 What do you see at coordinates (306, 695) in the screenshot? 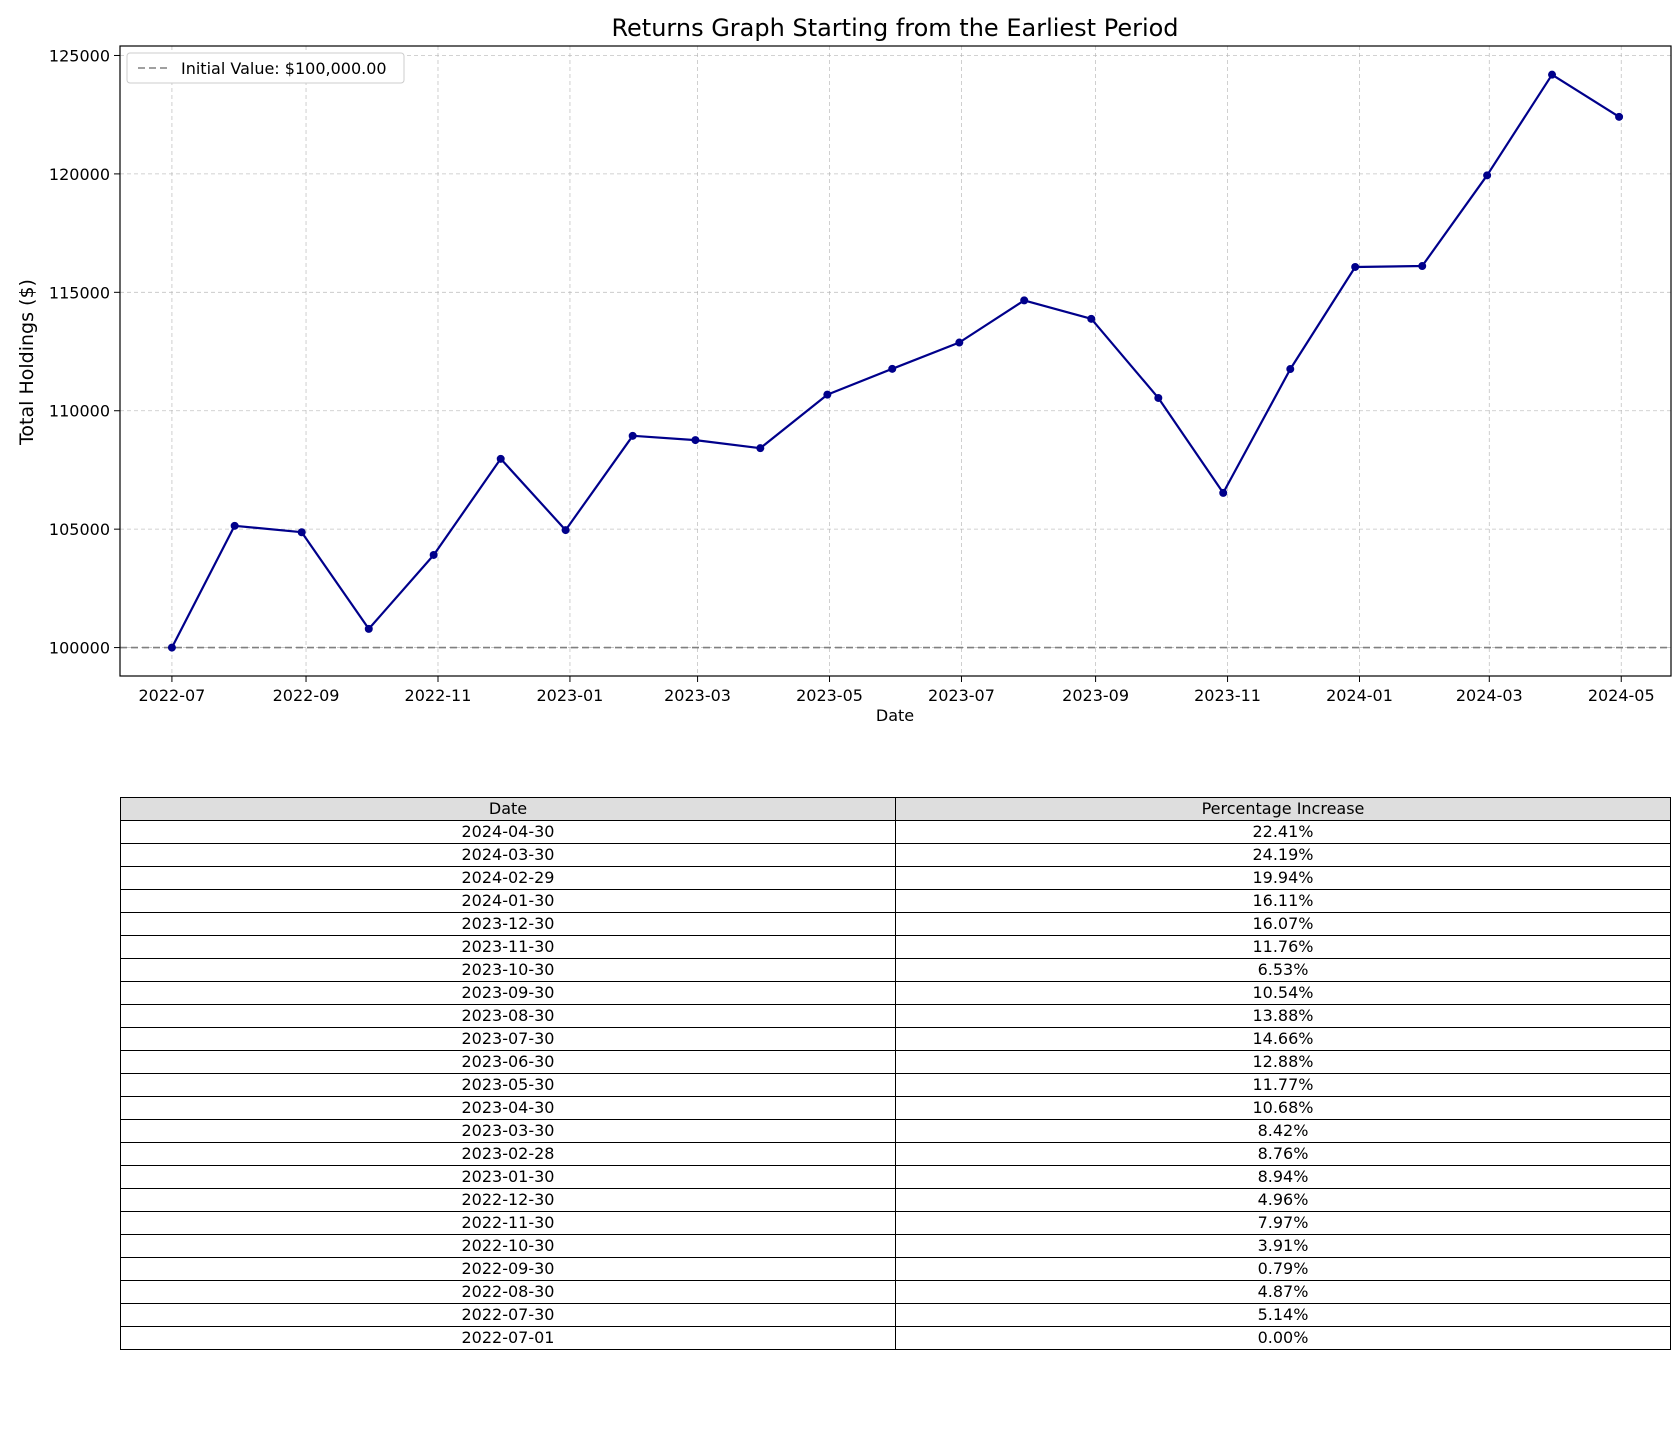
I see `x-tick-label: 2022-09` at bounding box center [306, 695].